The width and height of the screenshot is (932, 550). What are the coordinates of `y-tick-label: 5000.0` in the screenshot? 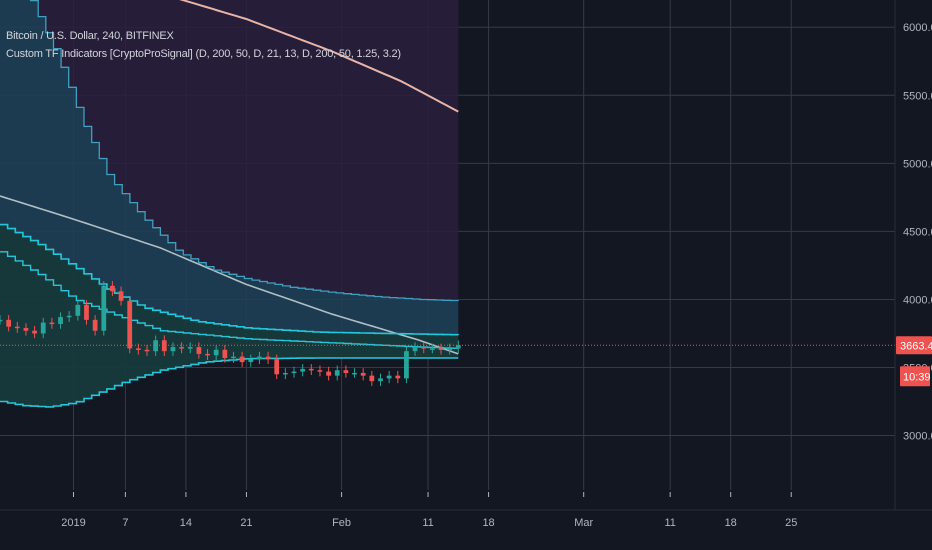 It's located at (917, 164).